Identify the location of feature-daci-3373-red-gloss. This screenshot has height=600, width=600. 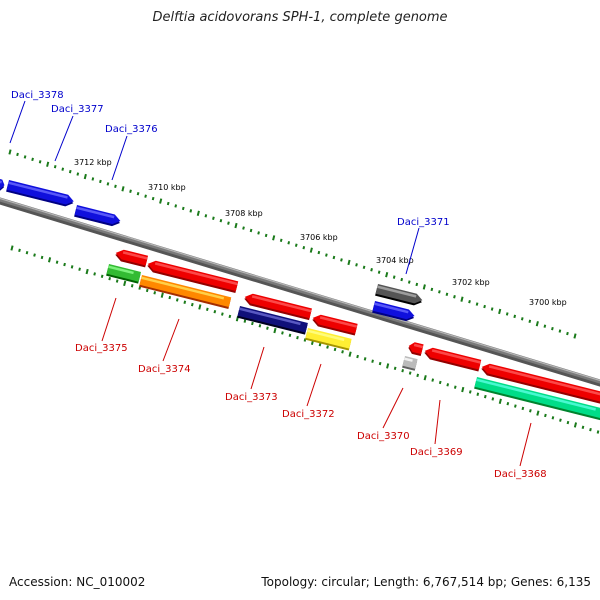
(281, 304).